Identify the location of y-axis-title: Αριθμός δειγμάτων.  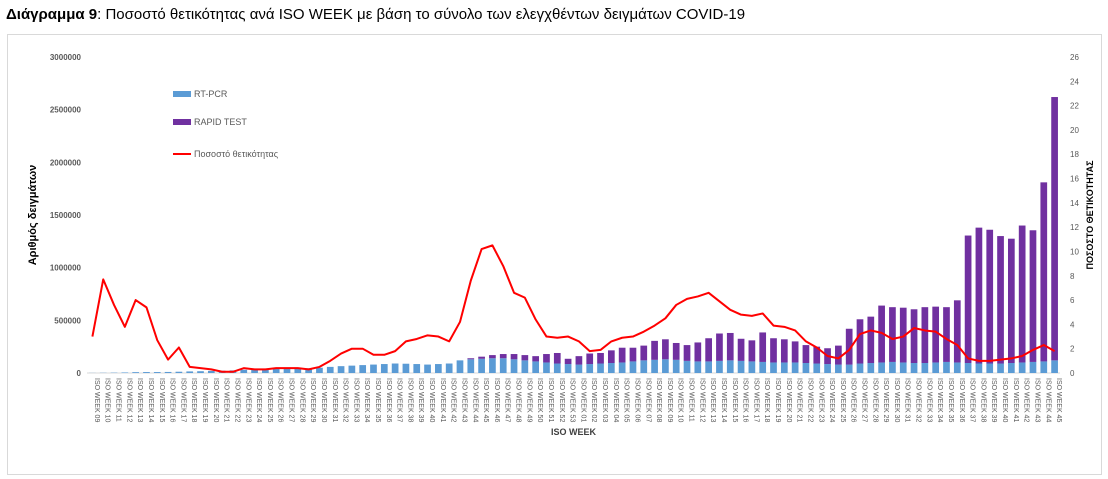
(33, 215).